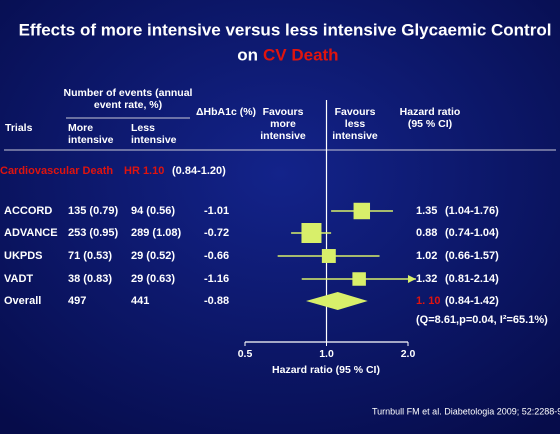  What do you see at coordinates (426, 279) in the screenshot?
I see `hr-value: 1.32` at bounding box center [426, 279].